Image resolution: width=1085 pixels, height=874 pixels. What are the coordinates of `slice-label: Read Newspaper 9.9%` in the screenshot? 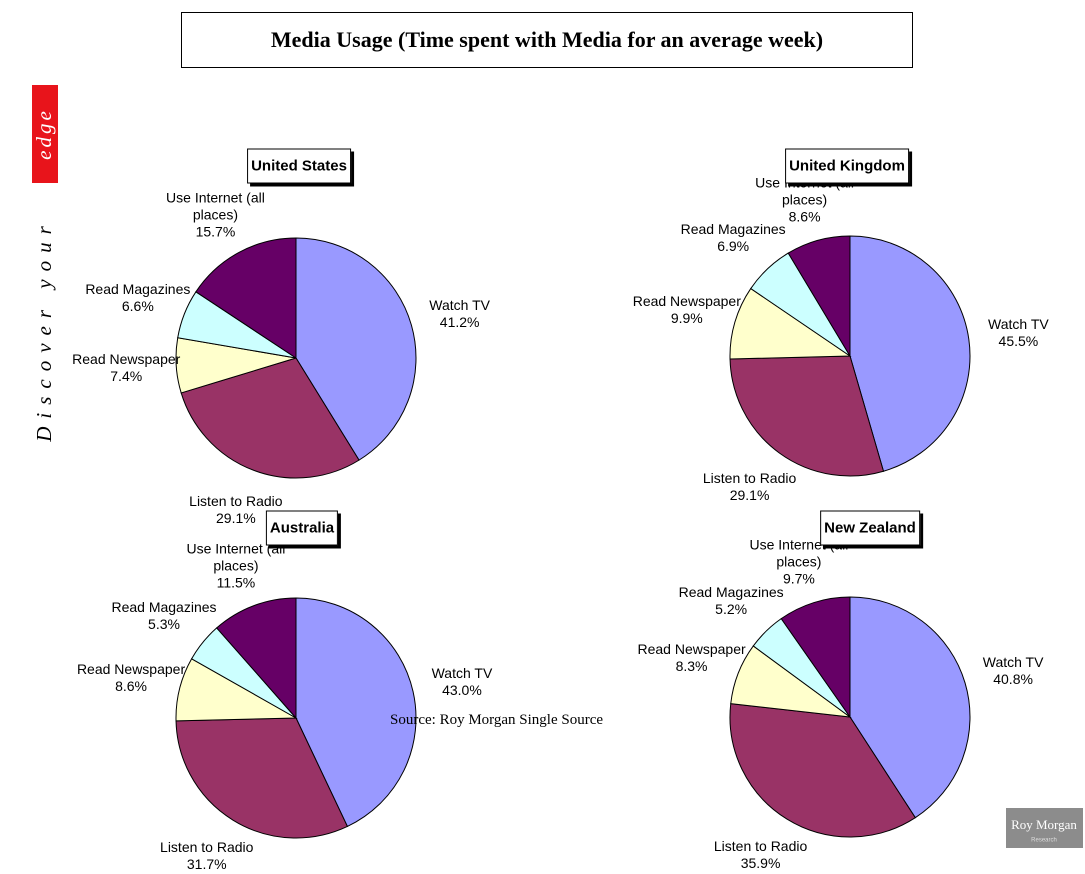 It's located at (687, 310).